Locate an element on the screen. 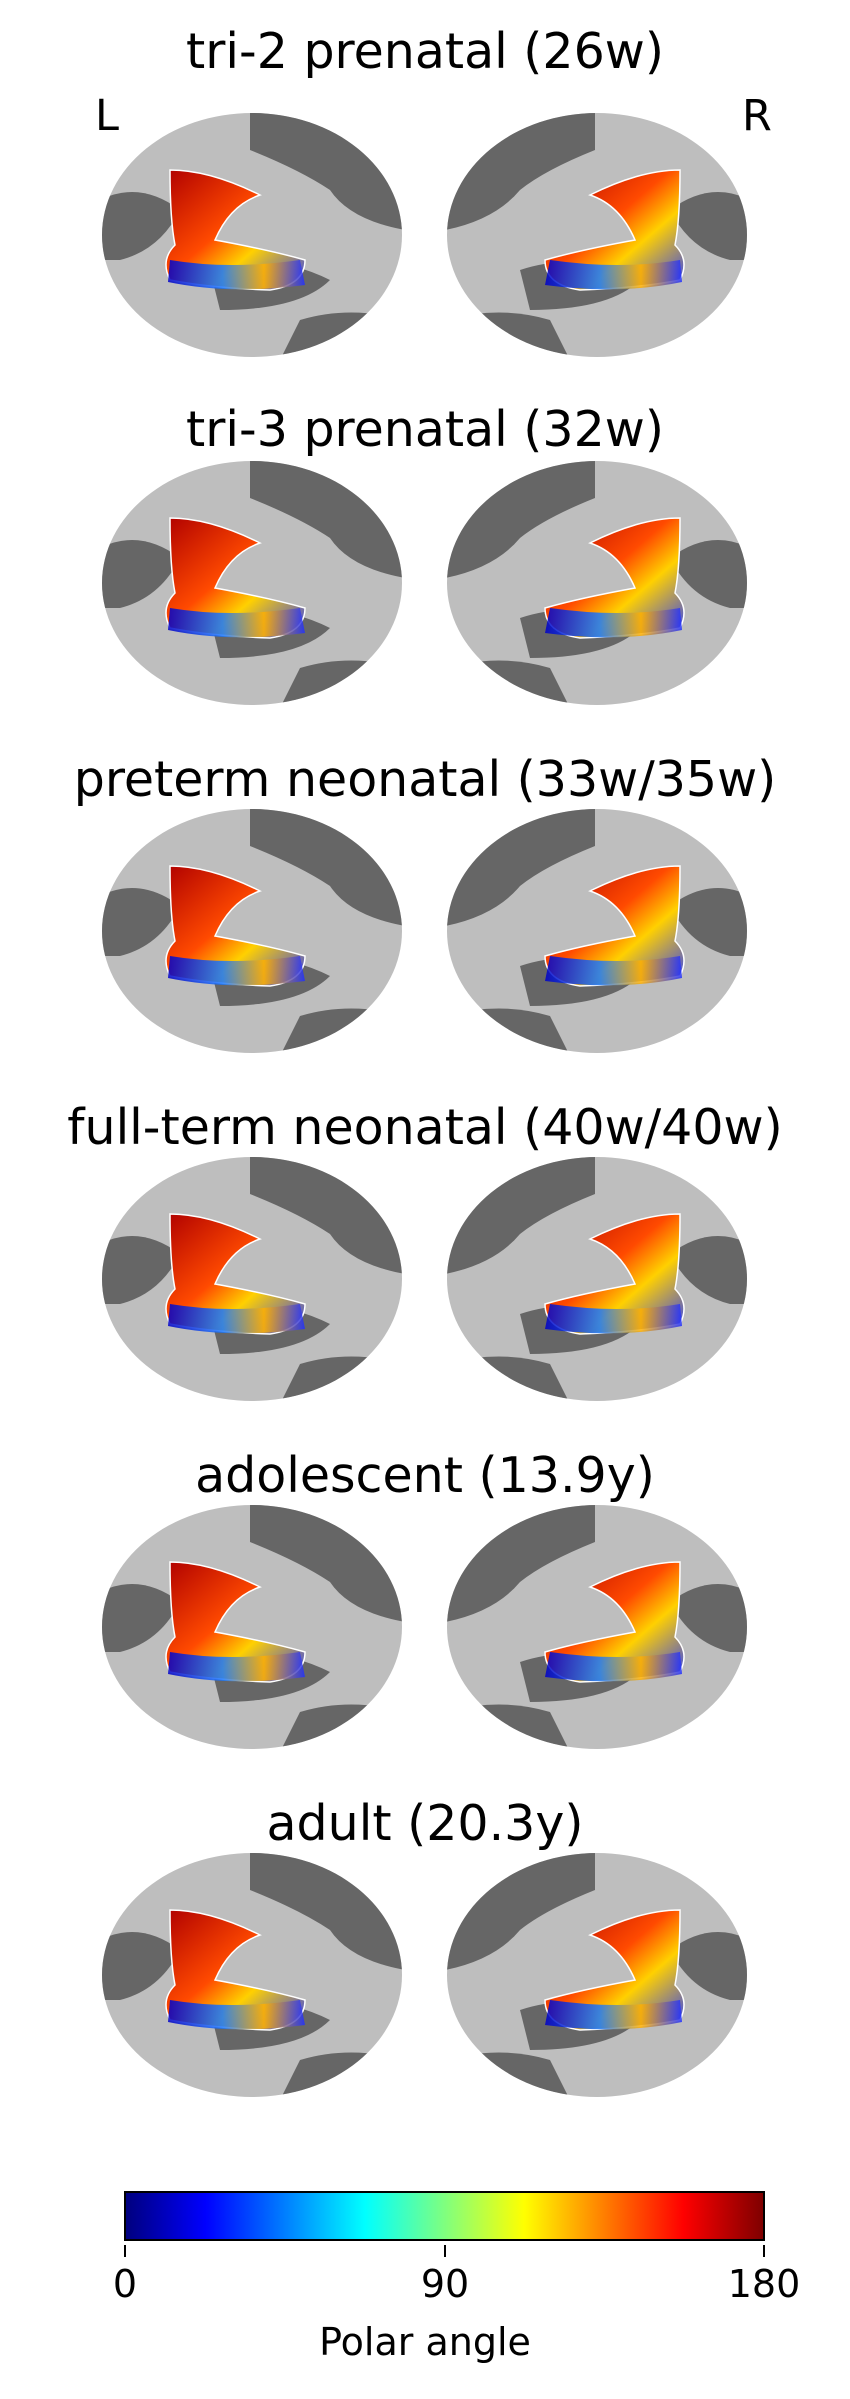 The image size is (850, 2399). row-title-1: tri-2 prenatal (26w) is located at coordinates (425, 51).